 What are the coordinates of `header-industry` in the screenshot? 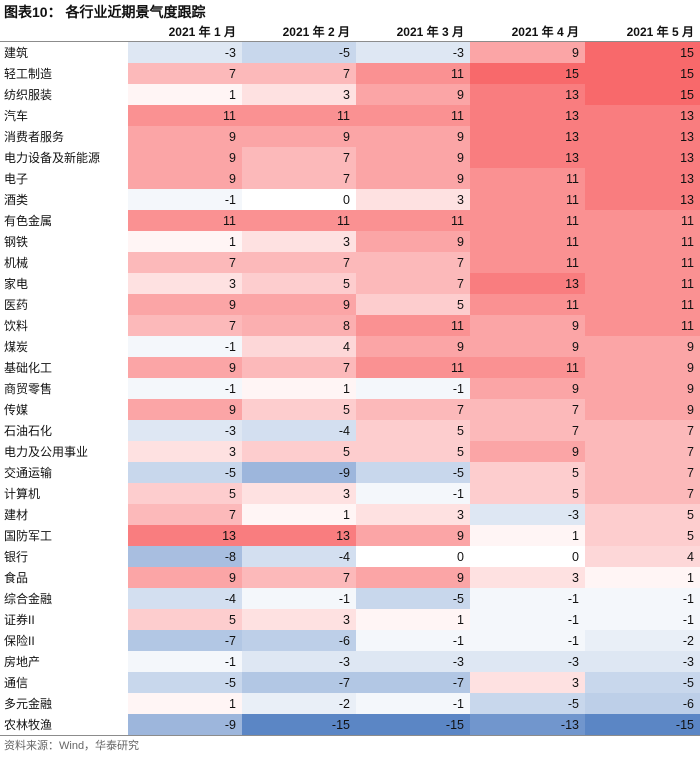 It's located at (64, 32).